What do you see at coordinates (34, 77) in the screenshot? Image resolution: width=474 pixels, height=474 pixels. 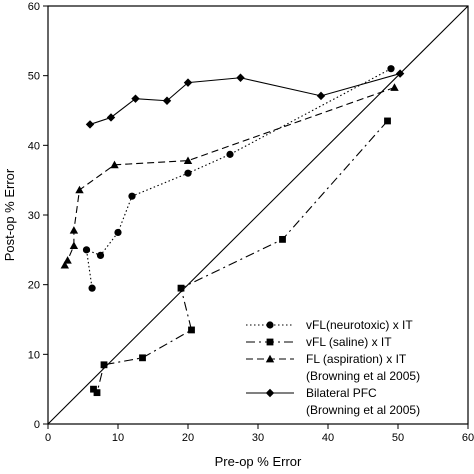 I see `y-tick-label: 50` at bounding box center [34, 77].